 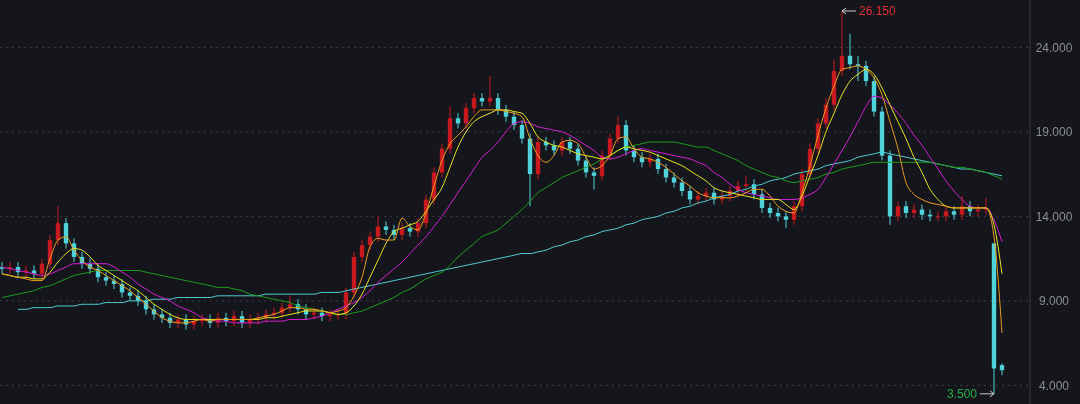 What do you see at coordinates (1054, 301) in the screenshot?
I see `y-tick-label: 9.000` at bounding box center [1054, 301].